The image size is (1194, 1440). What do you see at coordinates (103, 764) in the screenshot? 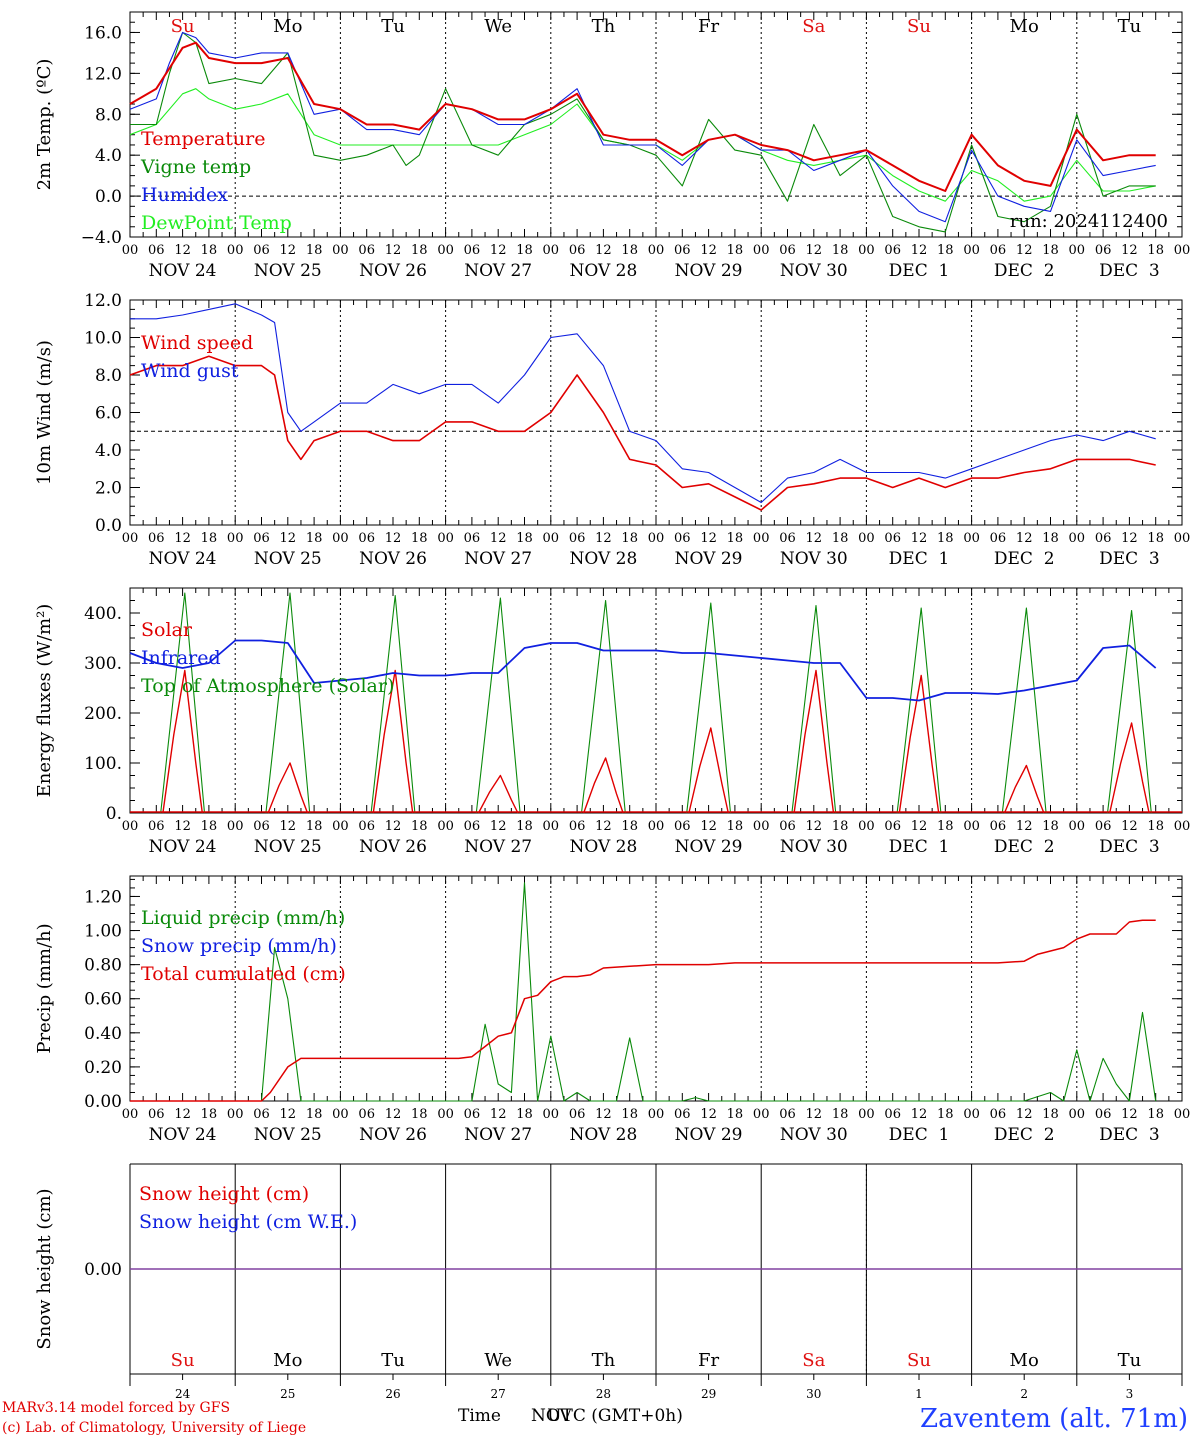
I see `y-tick-label: 100.` at bounding box center [103, 764].